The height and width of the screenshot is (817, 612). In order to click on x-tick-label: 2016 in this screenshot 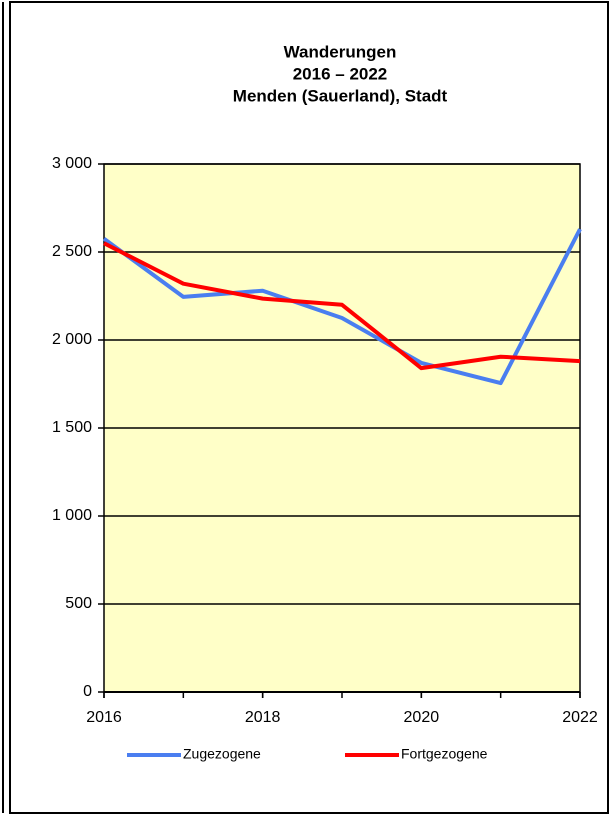, I will do `click(104, 717)`.